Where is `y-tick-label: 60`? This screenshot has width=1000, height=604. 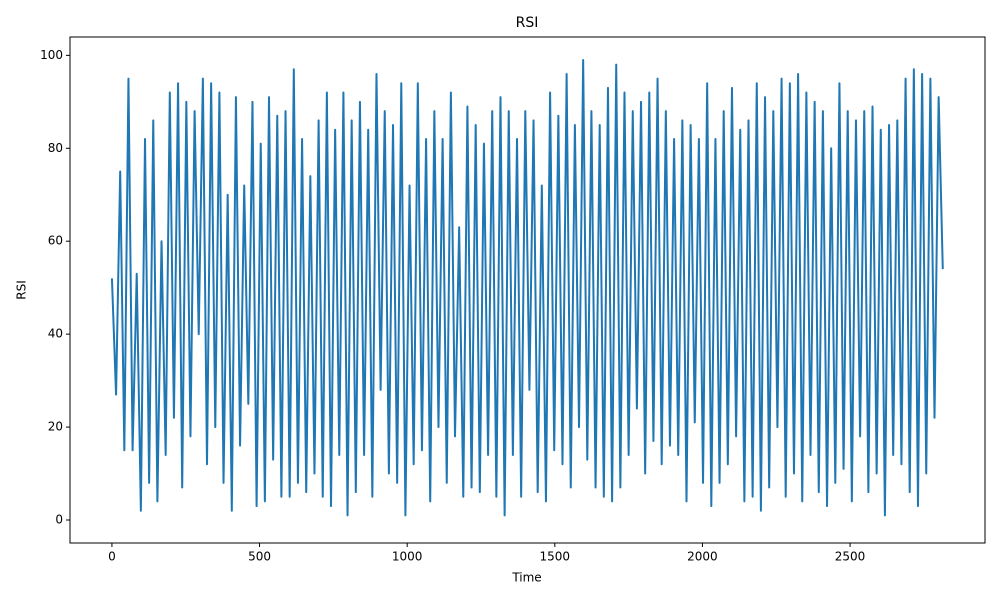
y-tick-label: 60 is located at coordinates (55, 241).